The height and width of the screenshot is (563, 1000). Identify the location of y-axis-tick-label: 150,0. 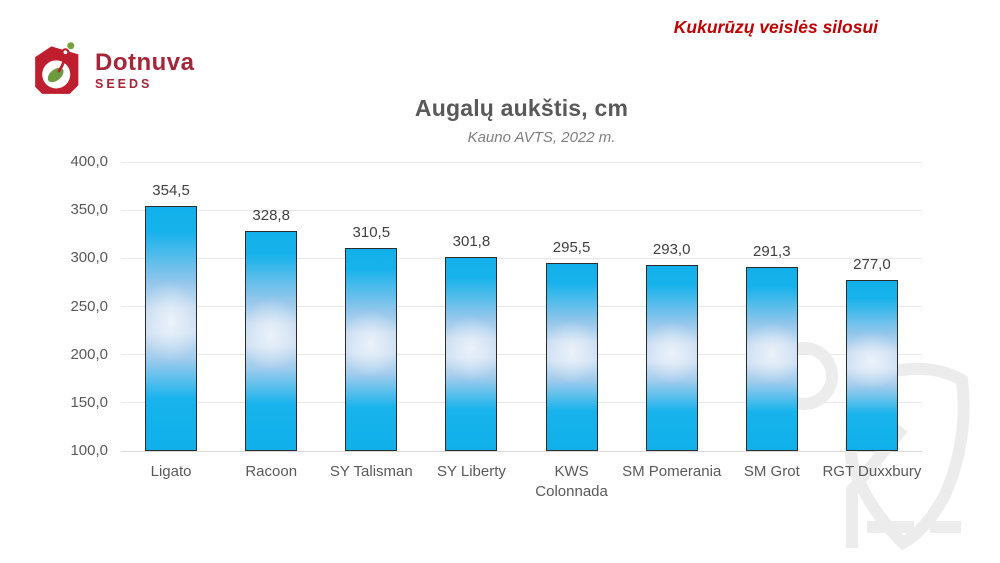
(89, 402).